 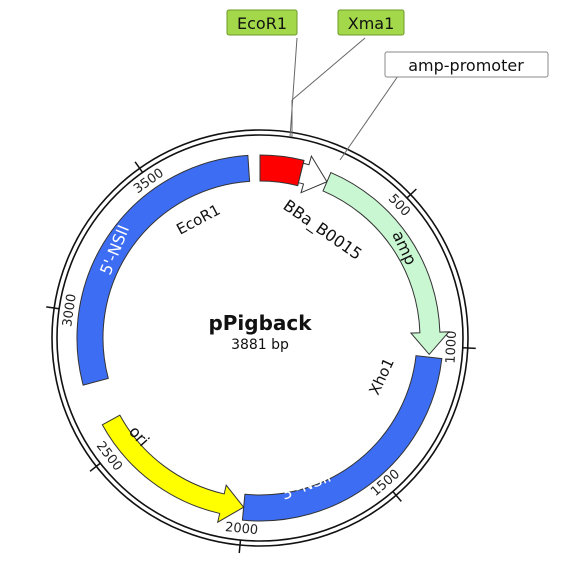 I want to click on tick-label-1000: 1000, so click(x=451, y=347).